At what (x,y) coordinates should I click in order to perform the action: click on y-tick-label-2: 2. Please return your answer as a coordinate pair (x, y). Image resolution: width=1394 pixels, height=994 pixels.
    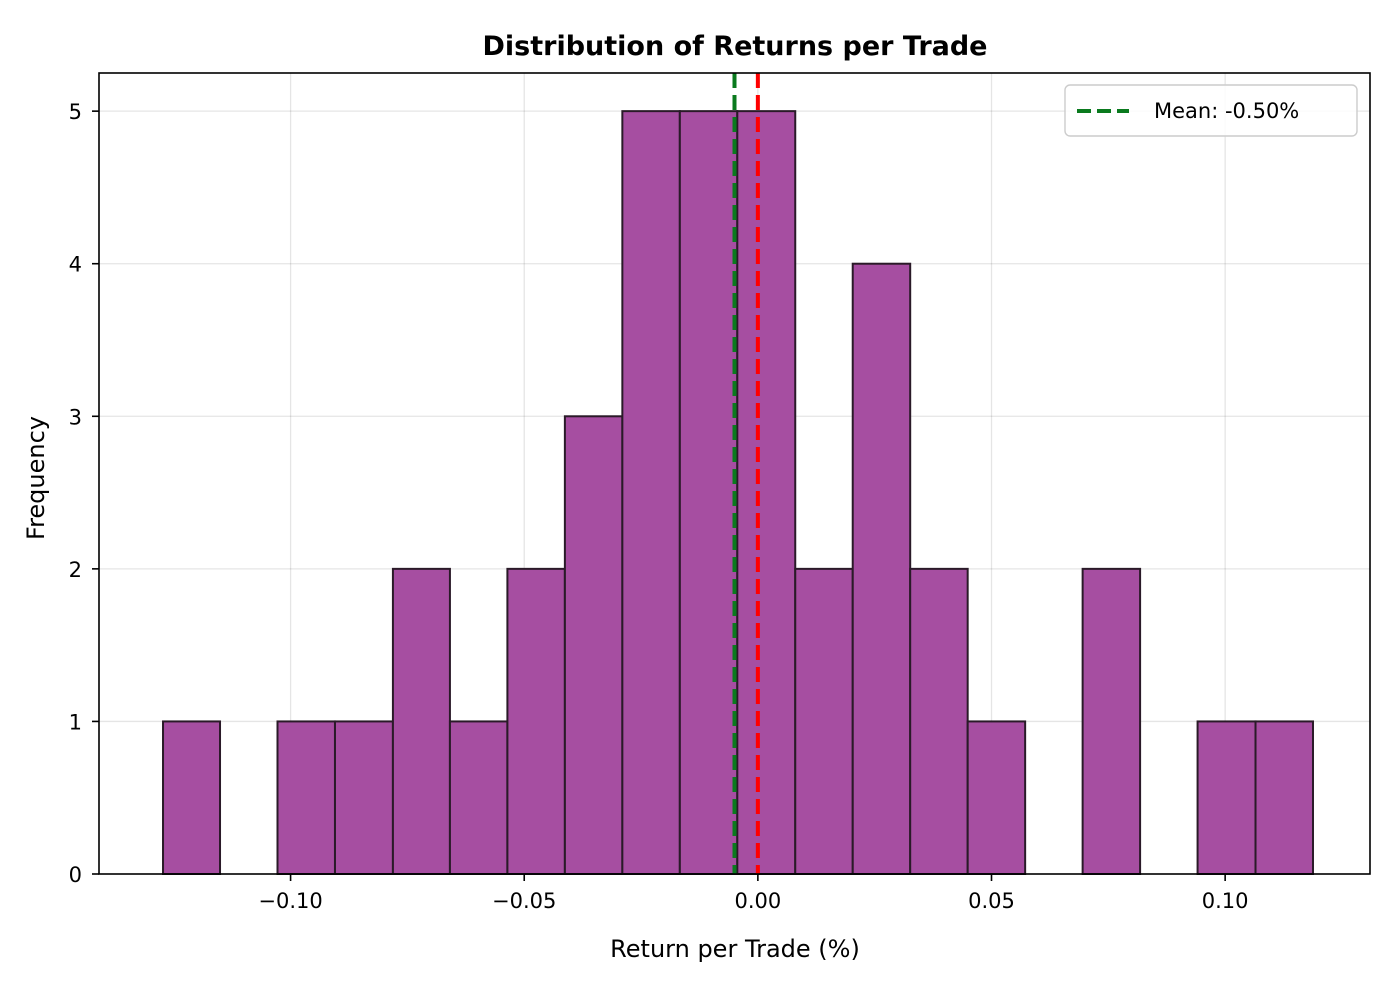
    Looking at the image, I should click on (75, 570).